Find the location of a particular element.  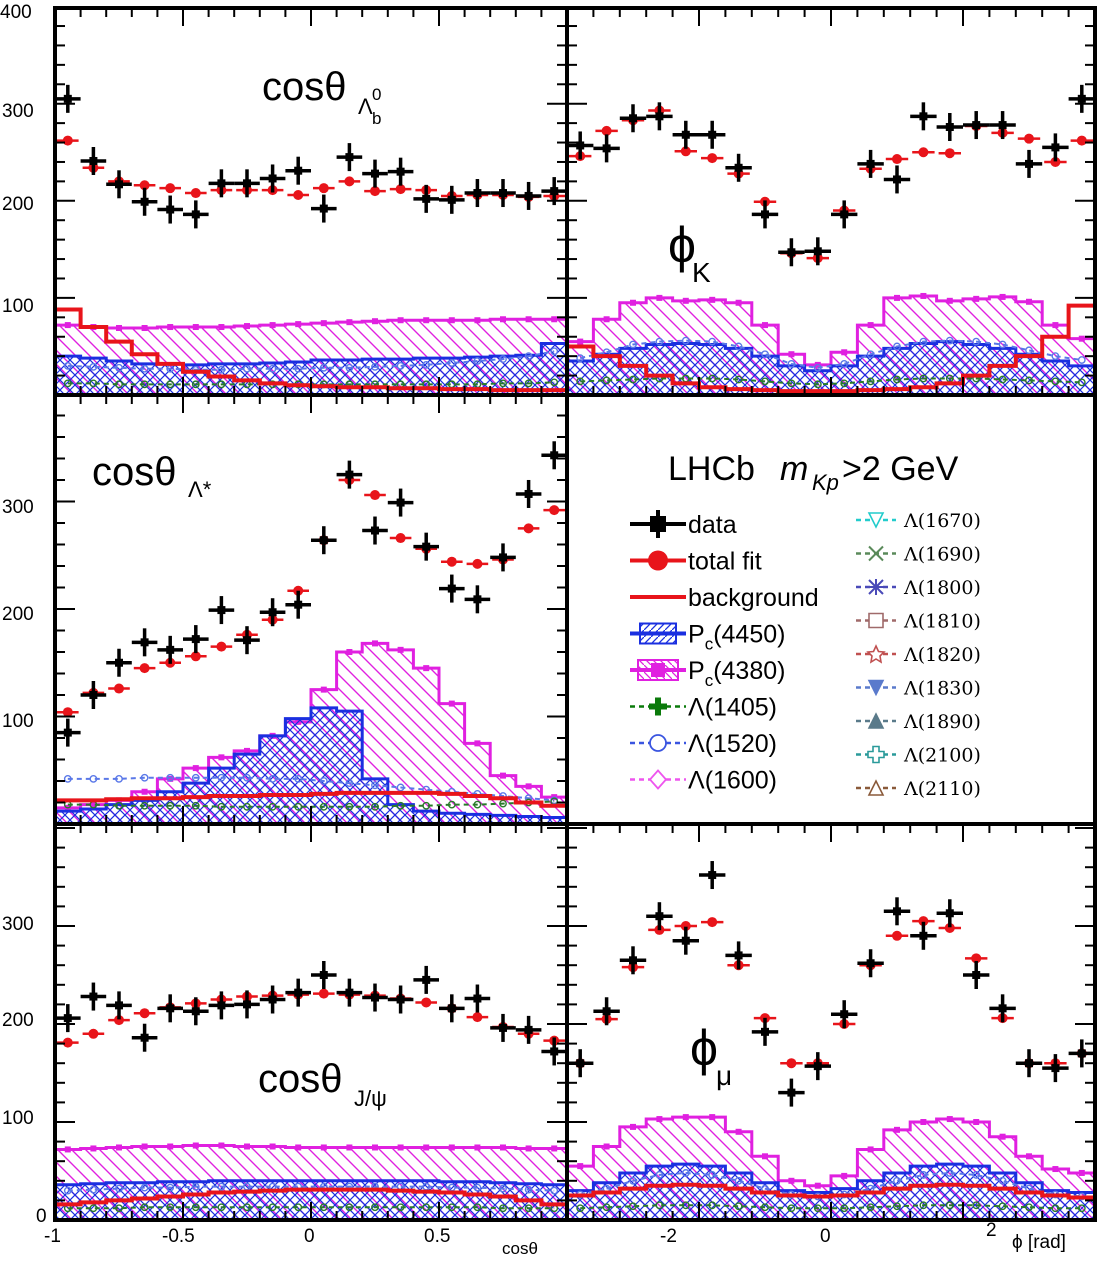

panel-title-cos-jpsi: cosθ J/ψ is located at coordinates (322, 1084).